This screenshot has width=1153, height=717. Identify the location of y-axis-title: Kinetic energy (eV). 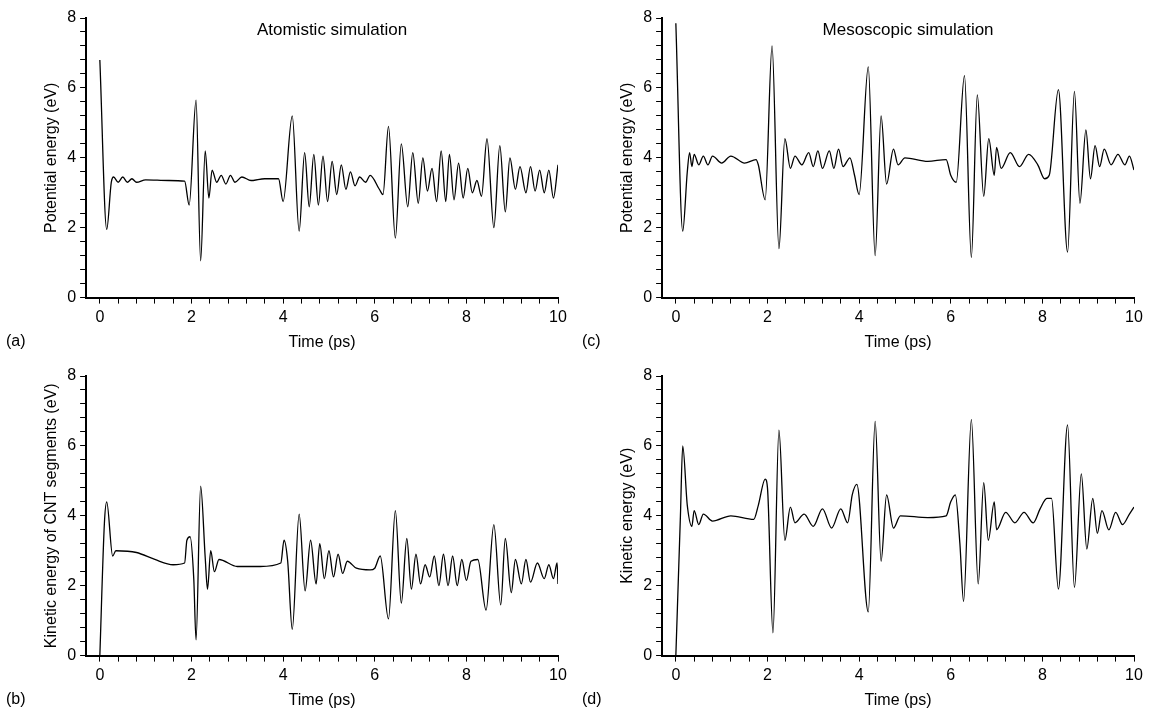
(627, 515).